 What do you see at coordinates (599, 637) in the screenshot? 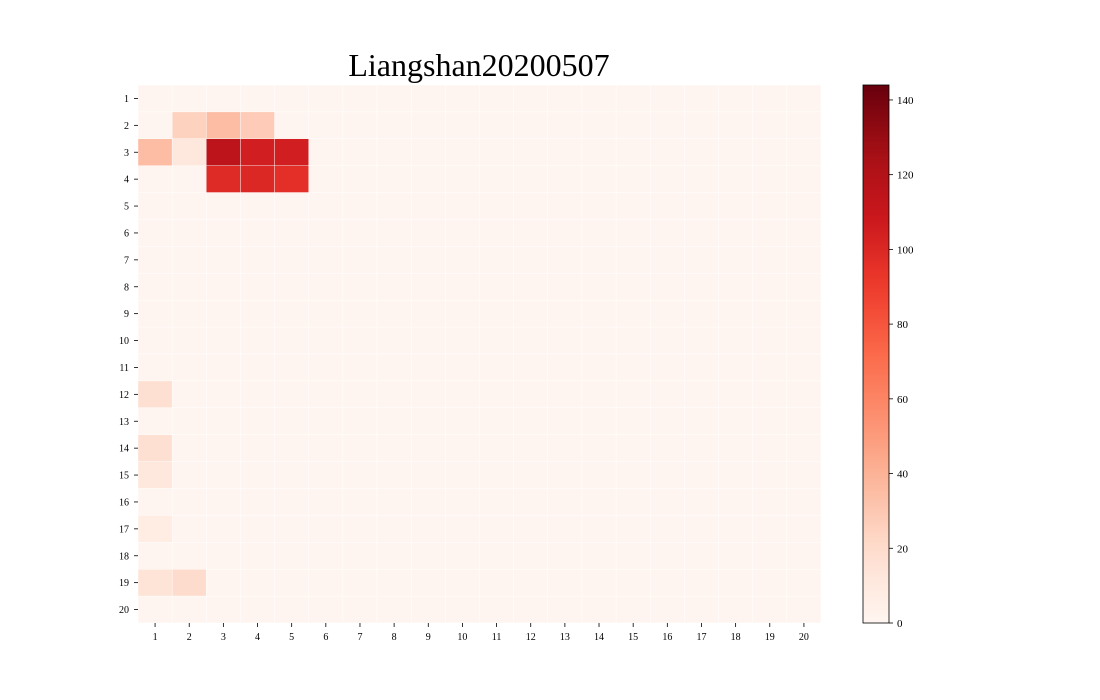
I see `x-tick-label: 14` at bounding box center [599, 637].